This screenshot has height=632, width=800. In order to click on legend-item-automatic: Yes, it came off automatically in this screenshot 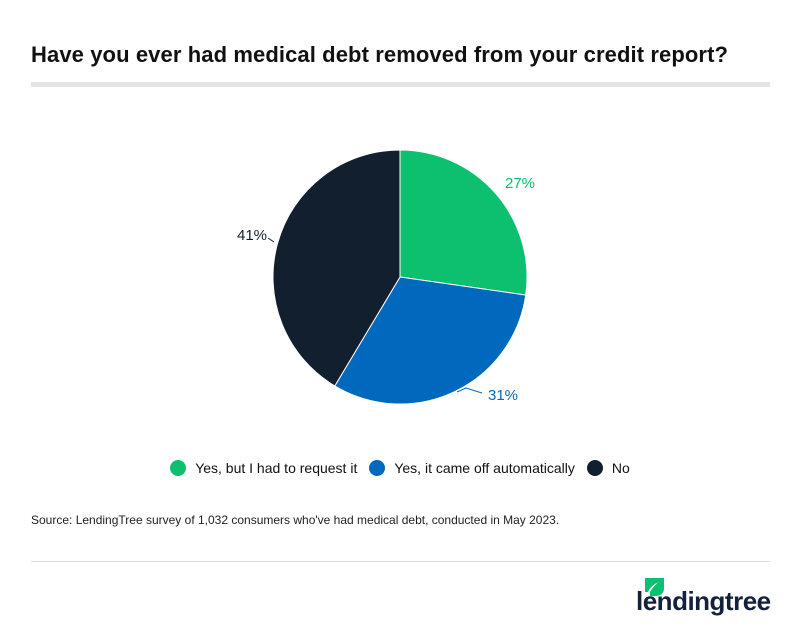, I will do `click(472, 468)`.